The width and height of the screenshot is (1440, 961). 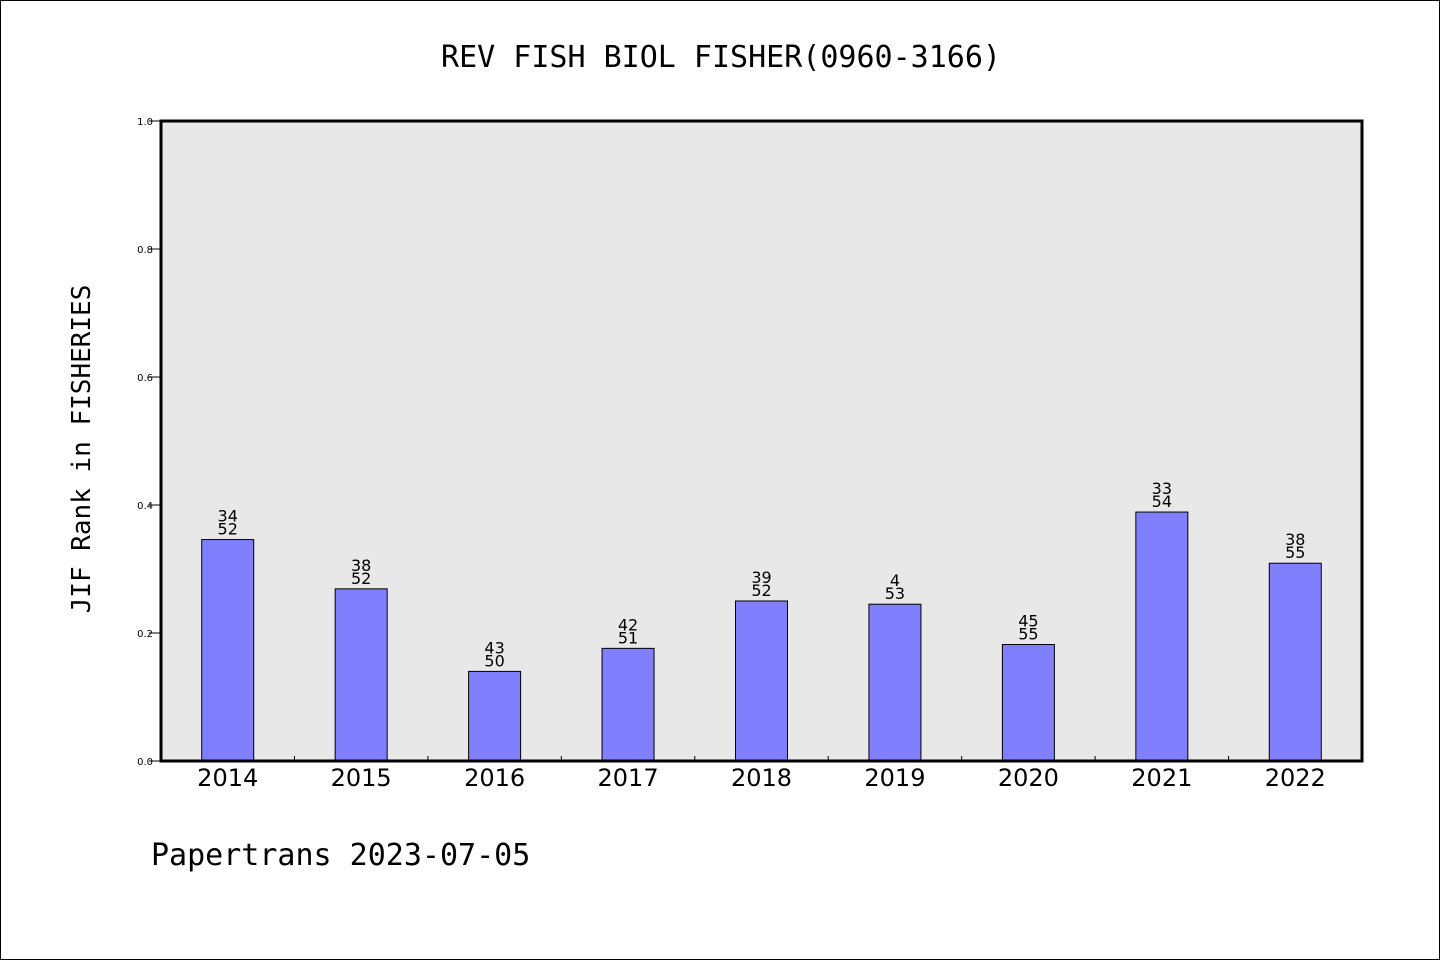 What do you see at coordinates (1028, 621) in the screenshot?
I see `bar-rank-label: 45` at bounding box center [1028, 621].